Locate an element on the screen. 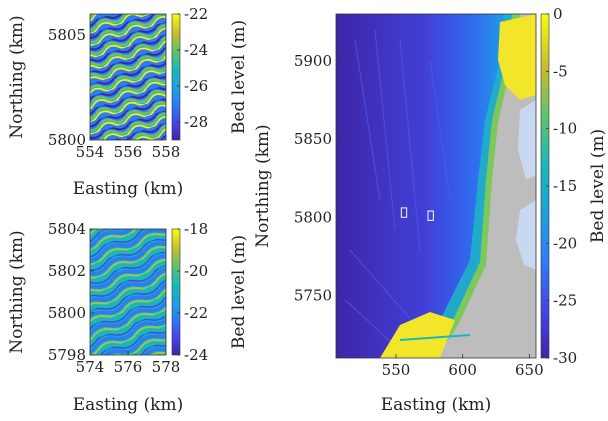  panel-2-colorbar-label: Bed level (m) is located at coordinates (239, 292).